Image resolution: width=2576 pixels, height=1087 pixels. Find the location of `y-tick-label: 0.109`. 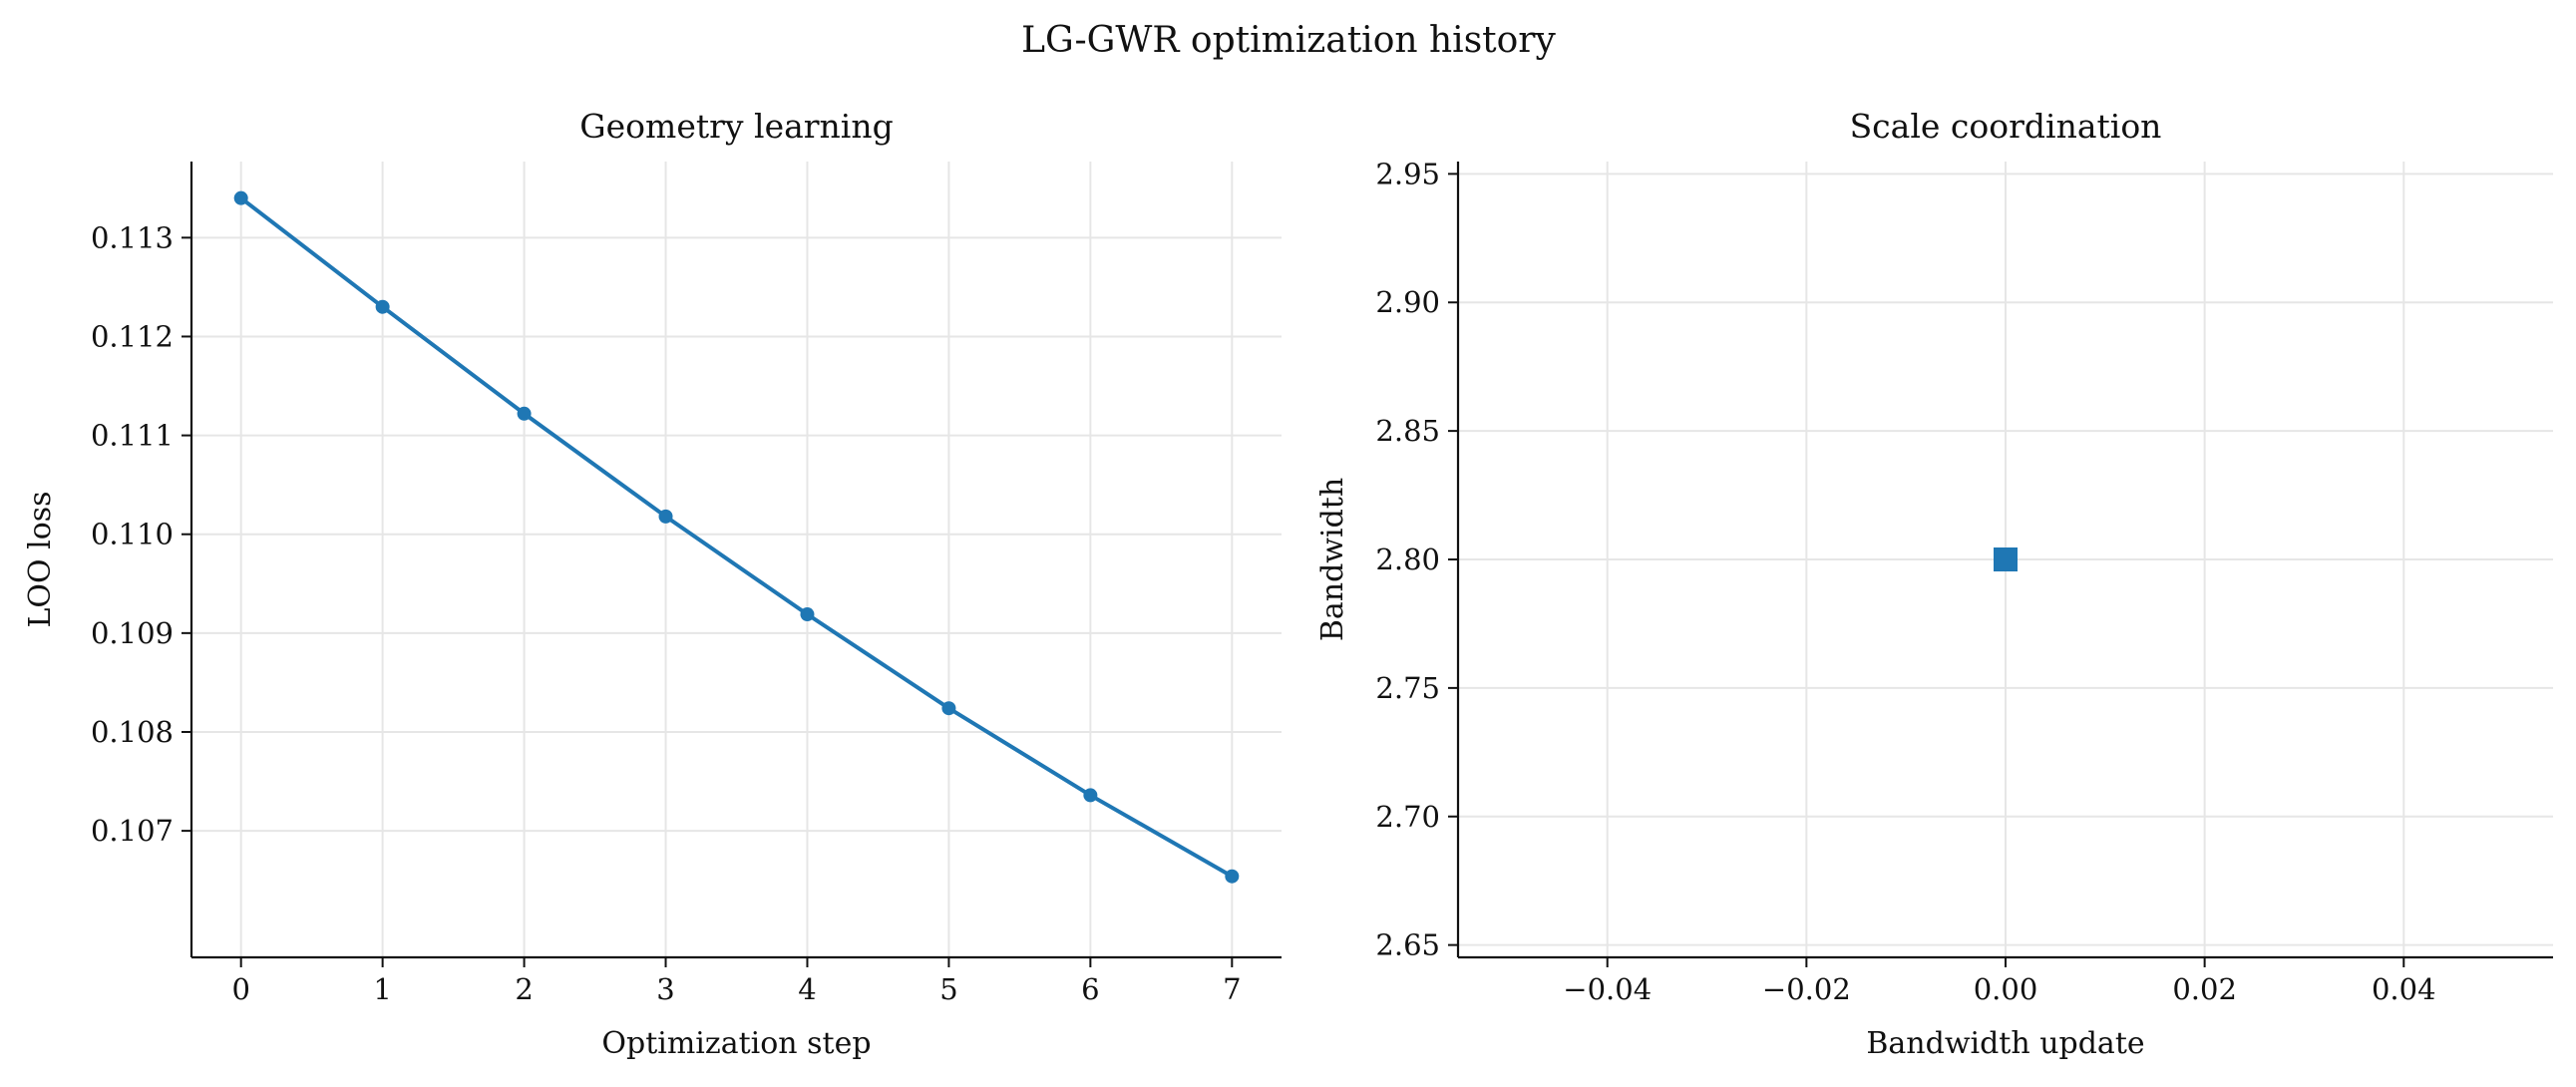

y-tick-label: 0.109 is located at coordinates (132, 633).